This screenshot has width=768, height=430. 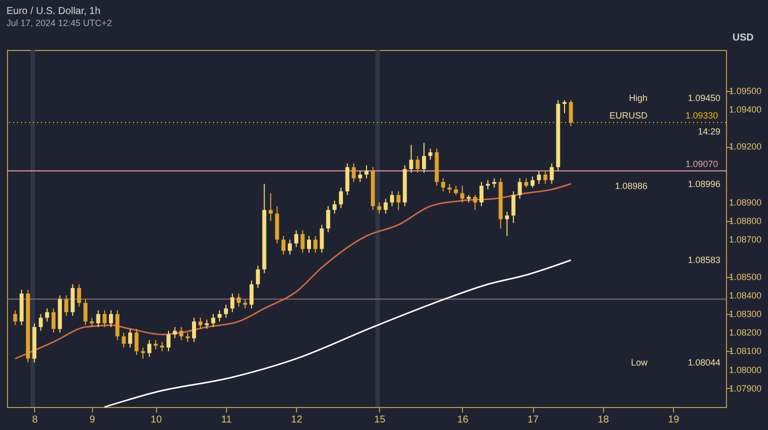 What do you see at coordinates (93, 420) in the screenshot?
I see `x-tick-label: 9` at bounding box center [93, 420].